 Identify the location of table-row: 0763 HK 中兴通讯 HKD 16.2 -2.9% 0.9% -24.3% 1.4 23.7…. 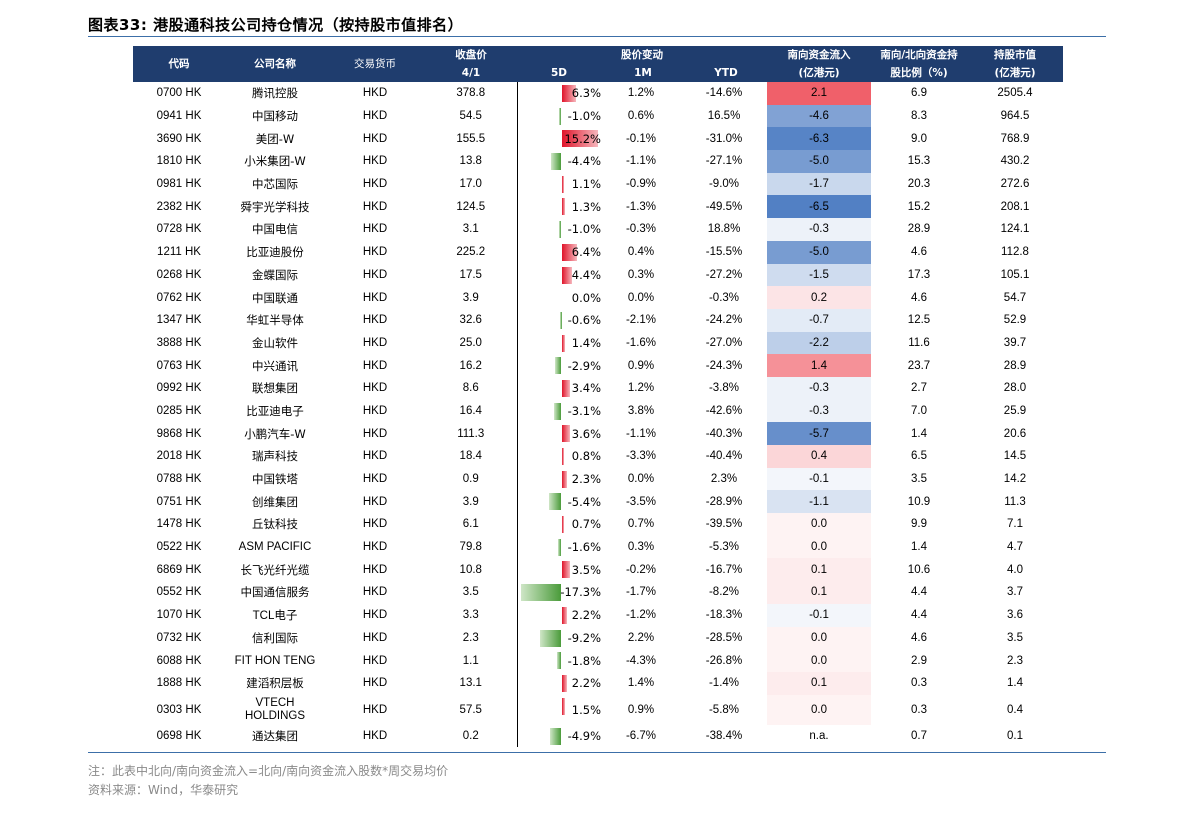
(598, 365).